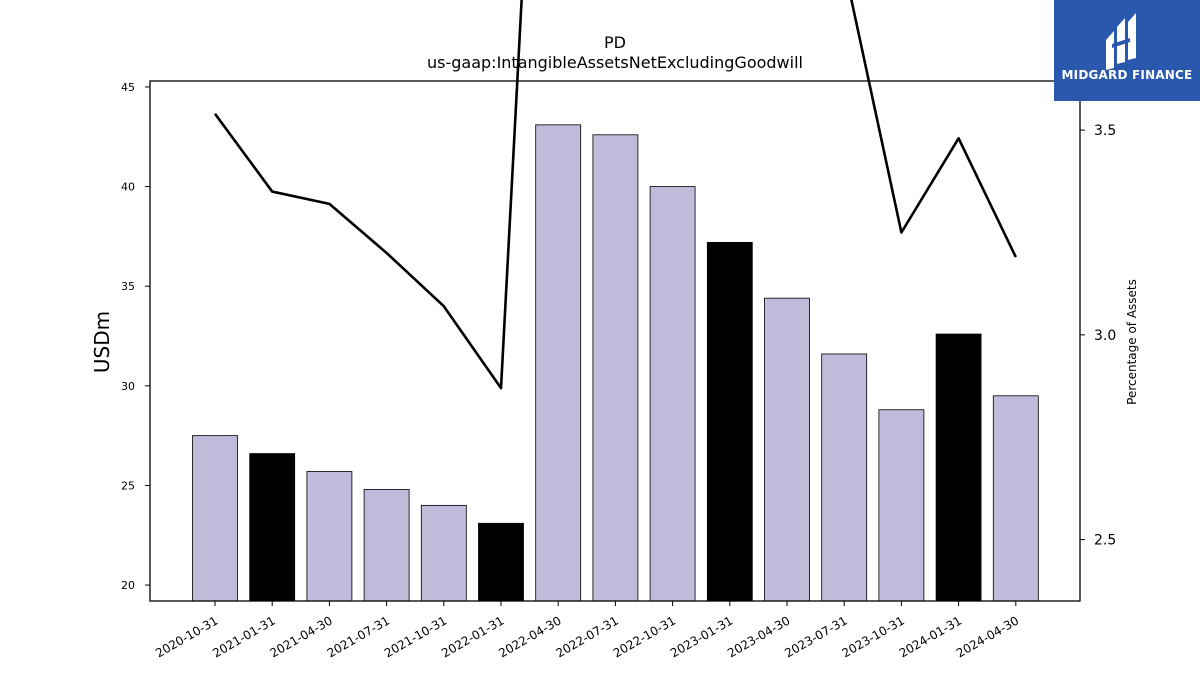  What do you see at coordinates (1105, 541) in the screenshot?
I see `y2-tick-label: 2.5` at bounding box center [1105, 541].